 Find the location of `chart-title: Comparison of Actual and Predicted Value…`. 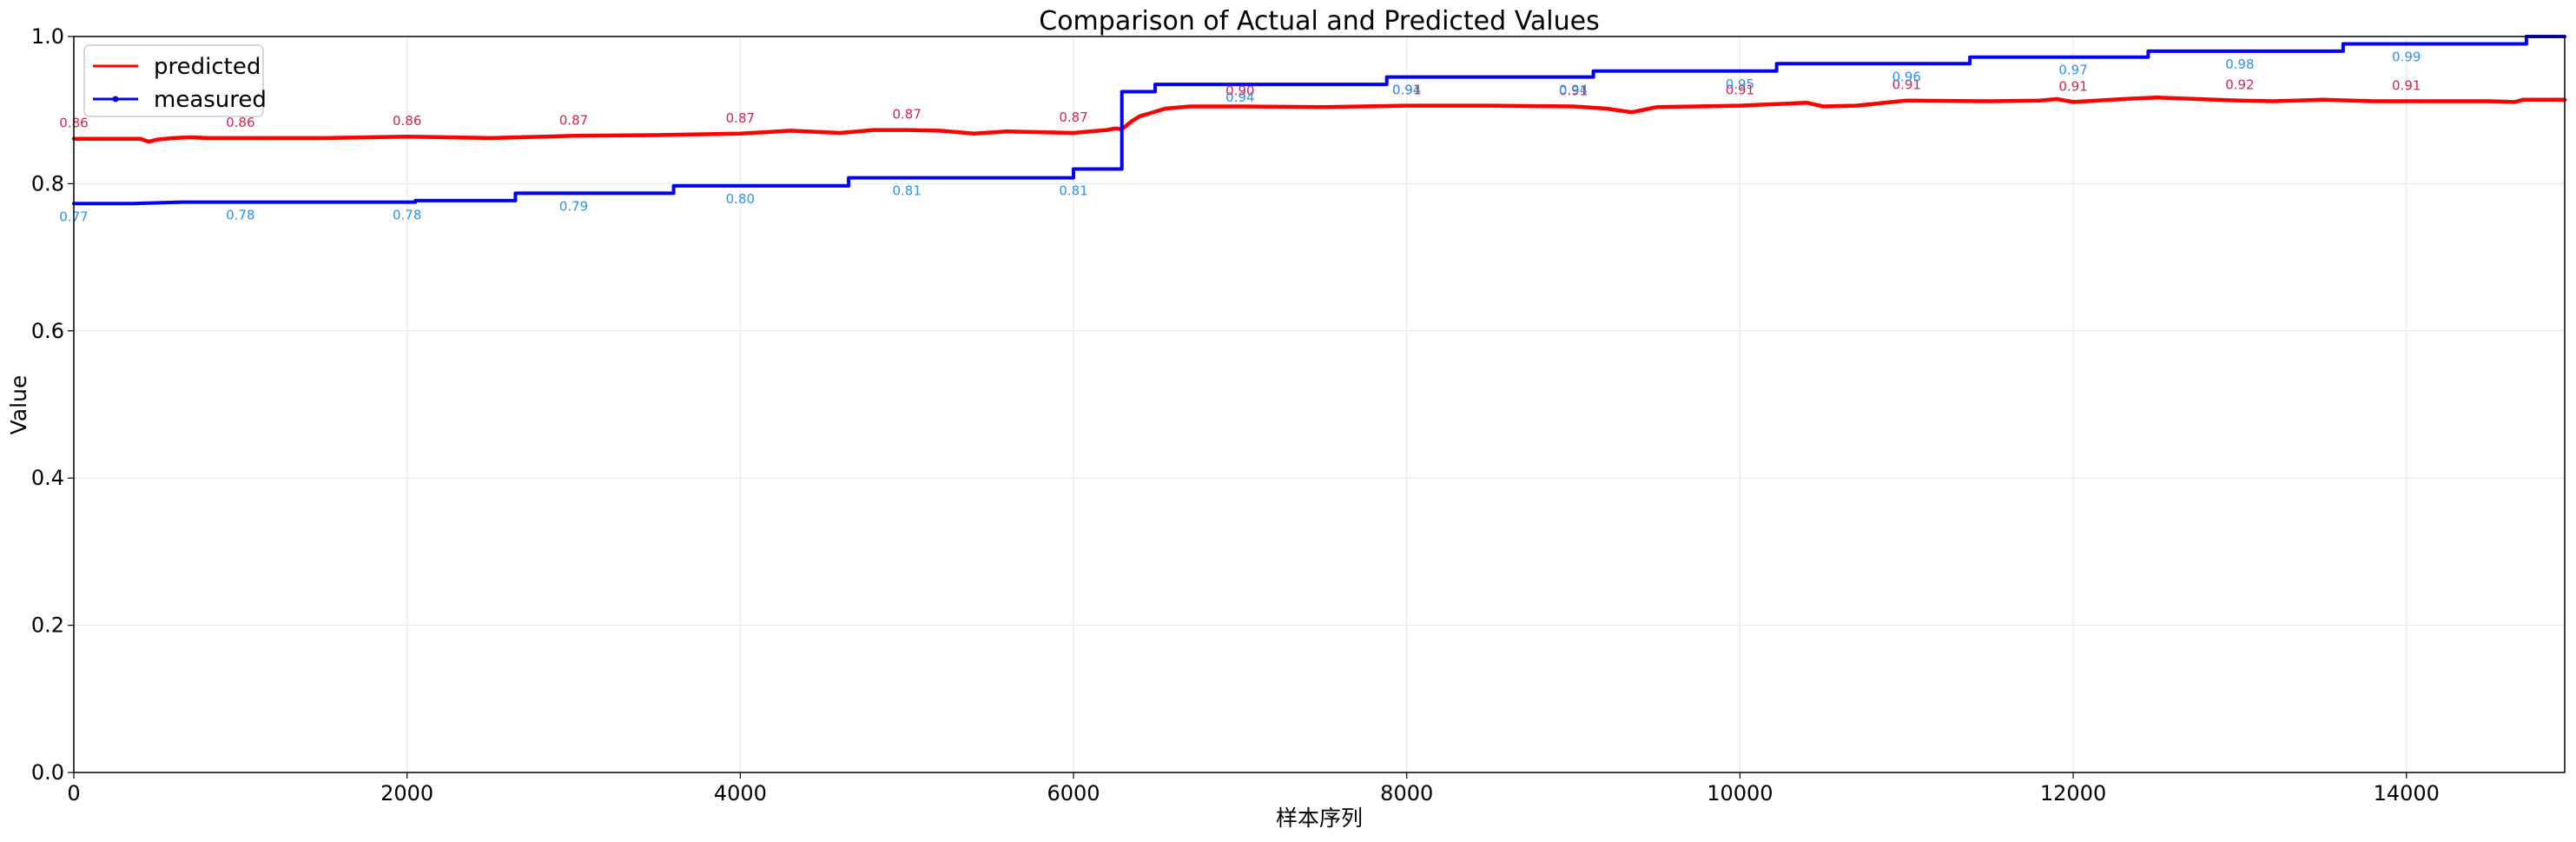

chart-title: Comparison of Actual and Predicted Value… is located at coordinates (1319, 21).